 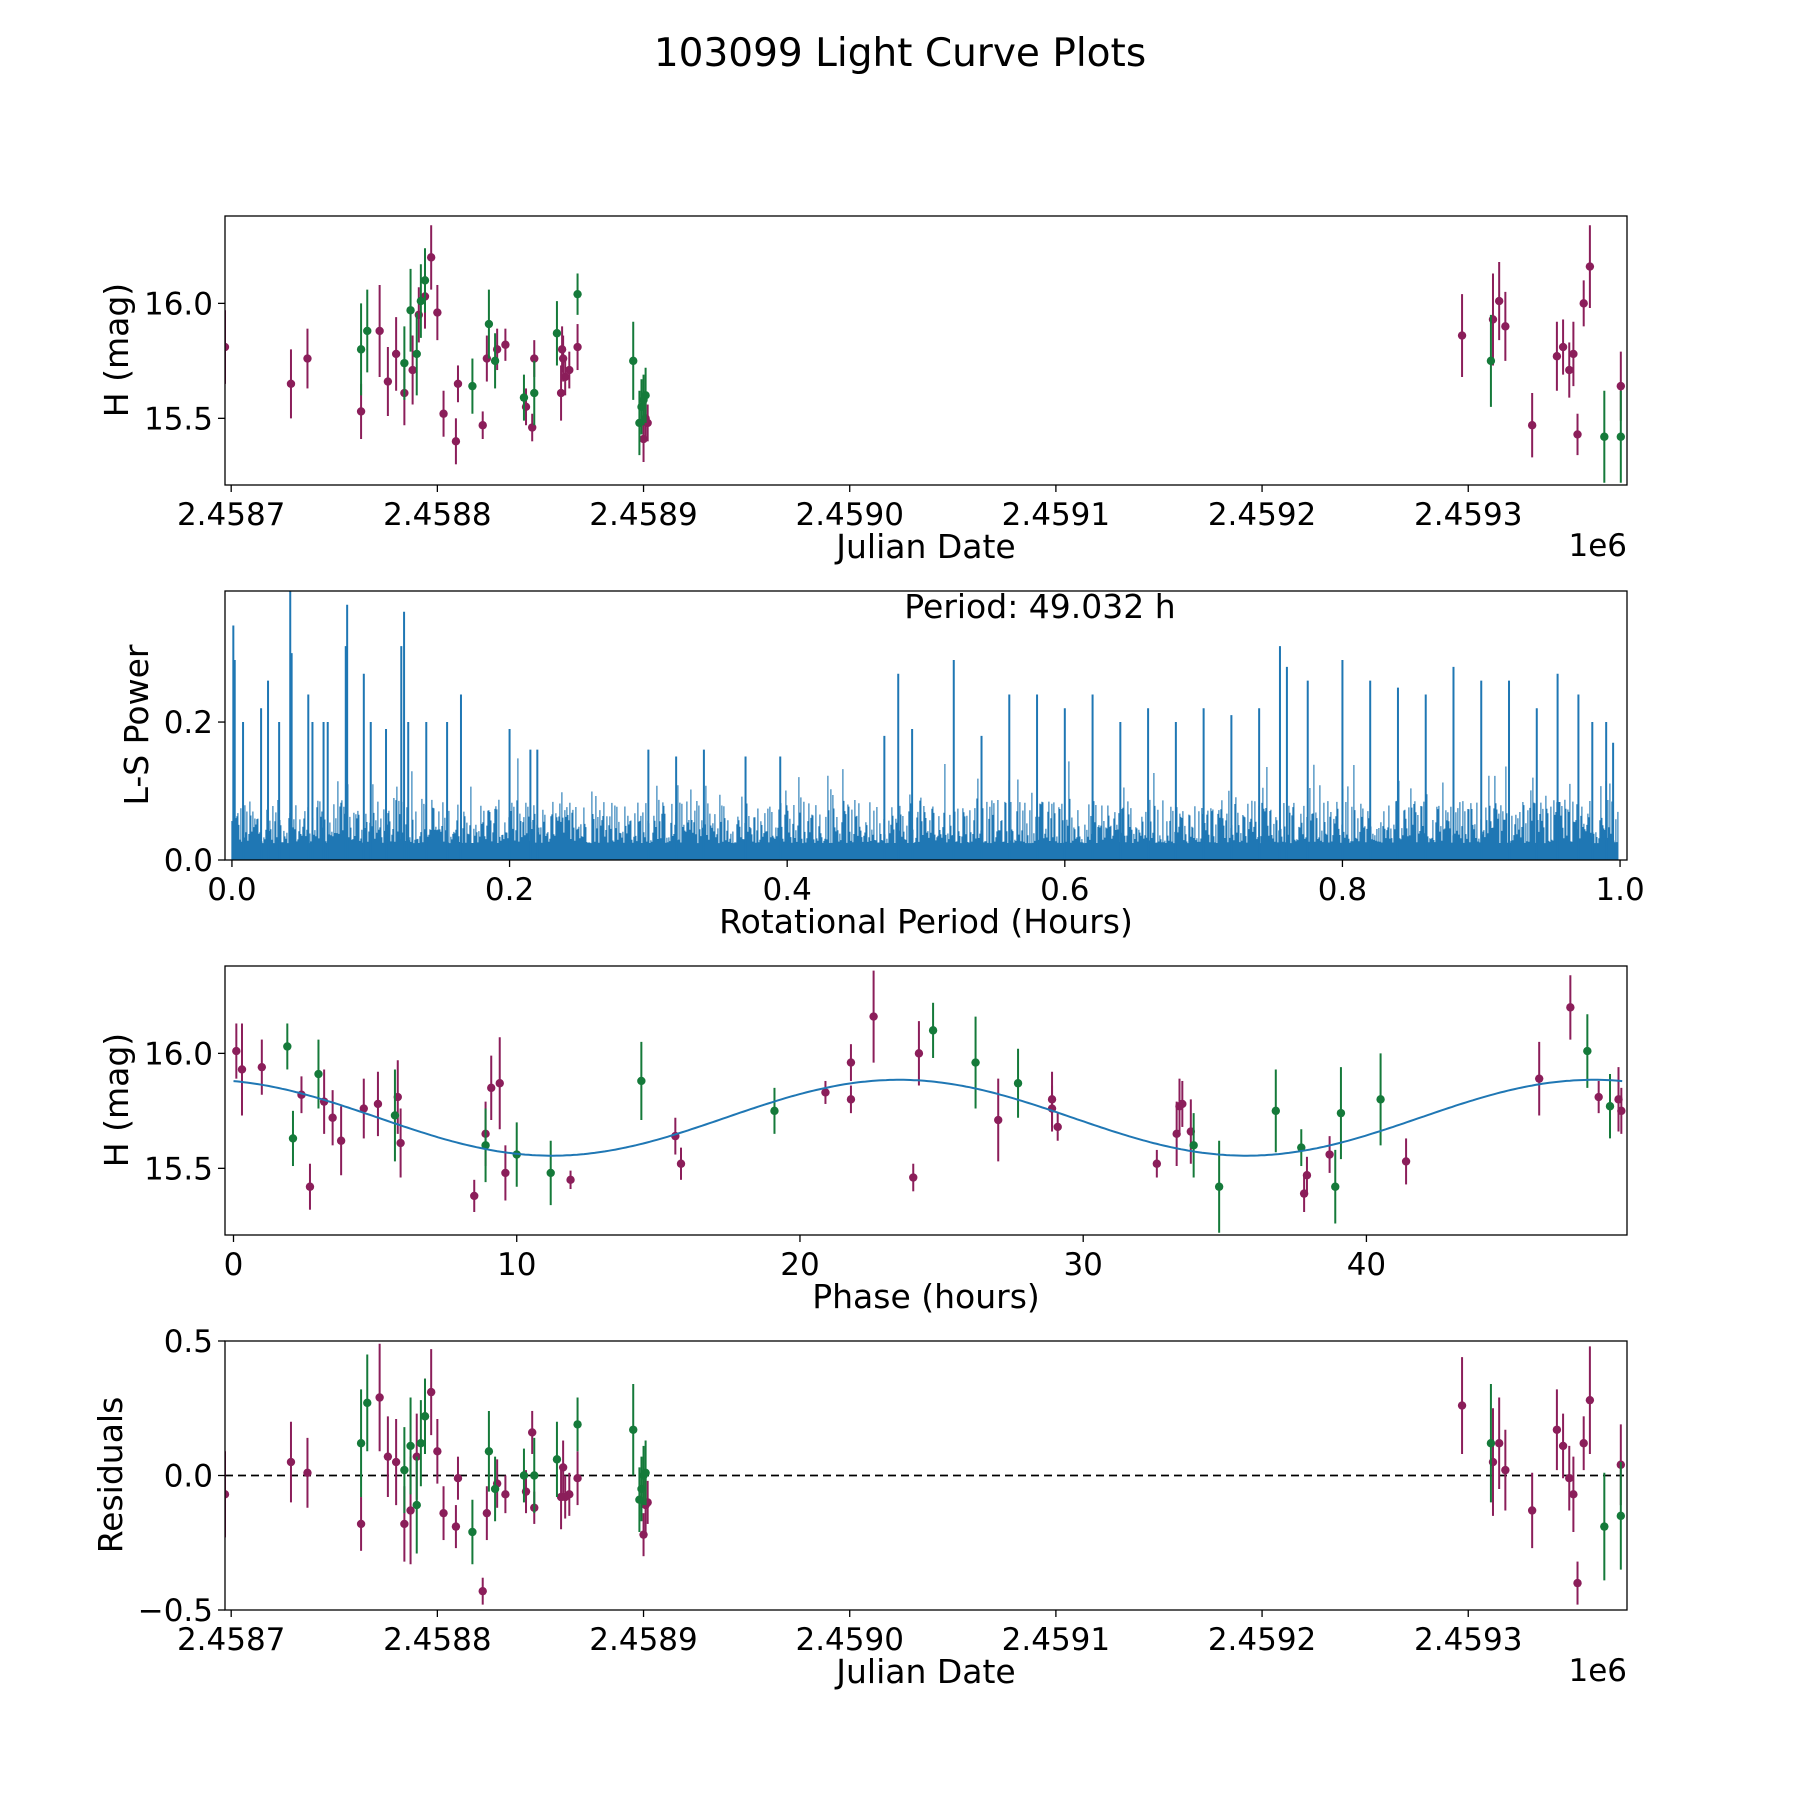 I want to click on x-tick-label: 2.4589, so click(x=643, y=1640).